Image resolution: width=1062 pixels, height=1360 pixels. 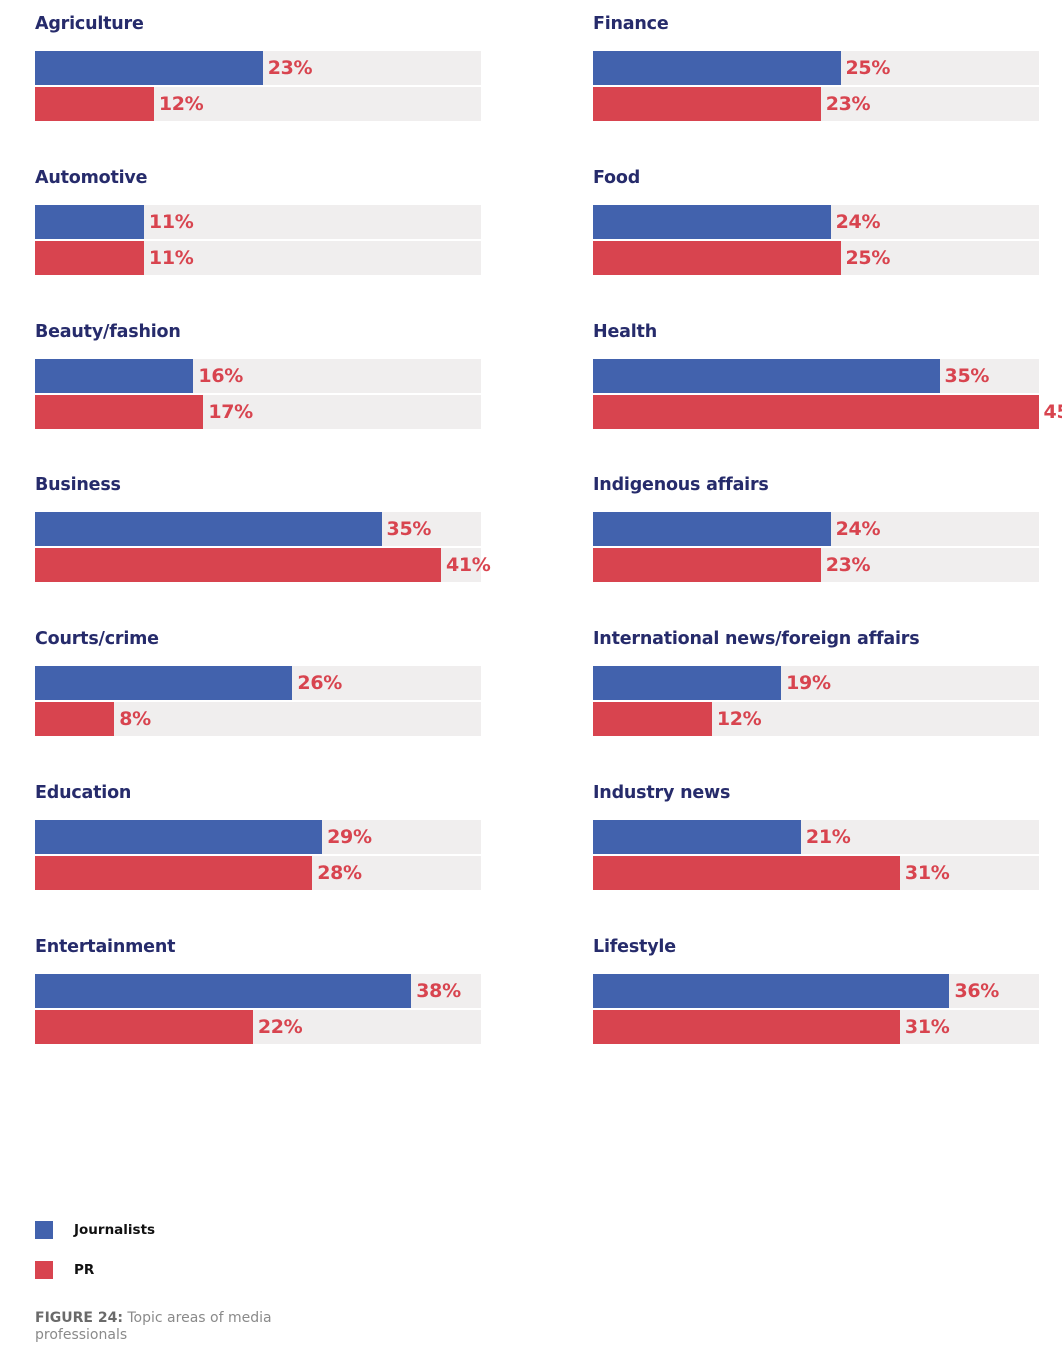 I want to click on bar-international-news-foreign-affairs-pr, so click(x=652, y=719).